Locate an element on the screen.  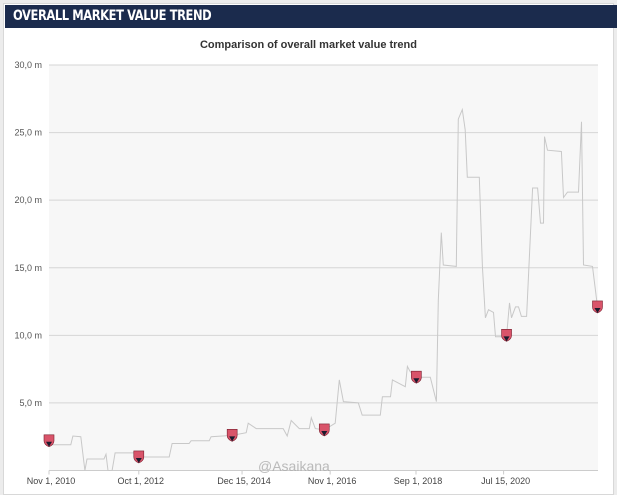
y-tick-label: 10,0 m is located at coordinates (28, 335).